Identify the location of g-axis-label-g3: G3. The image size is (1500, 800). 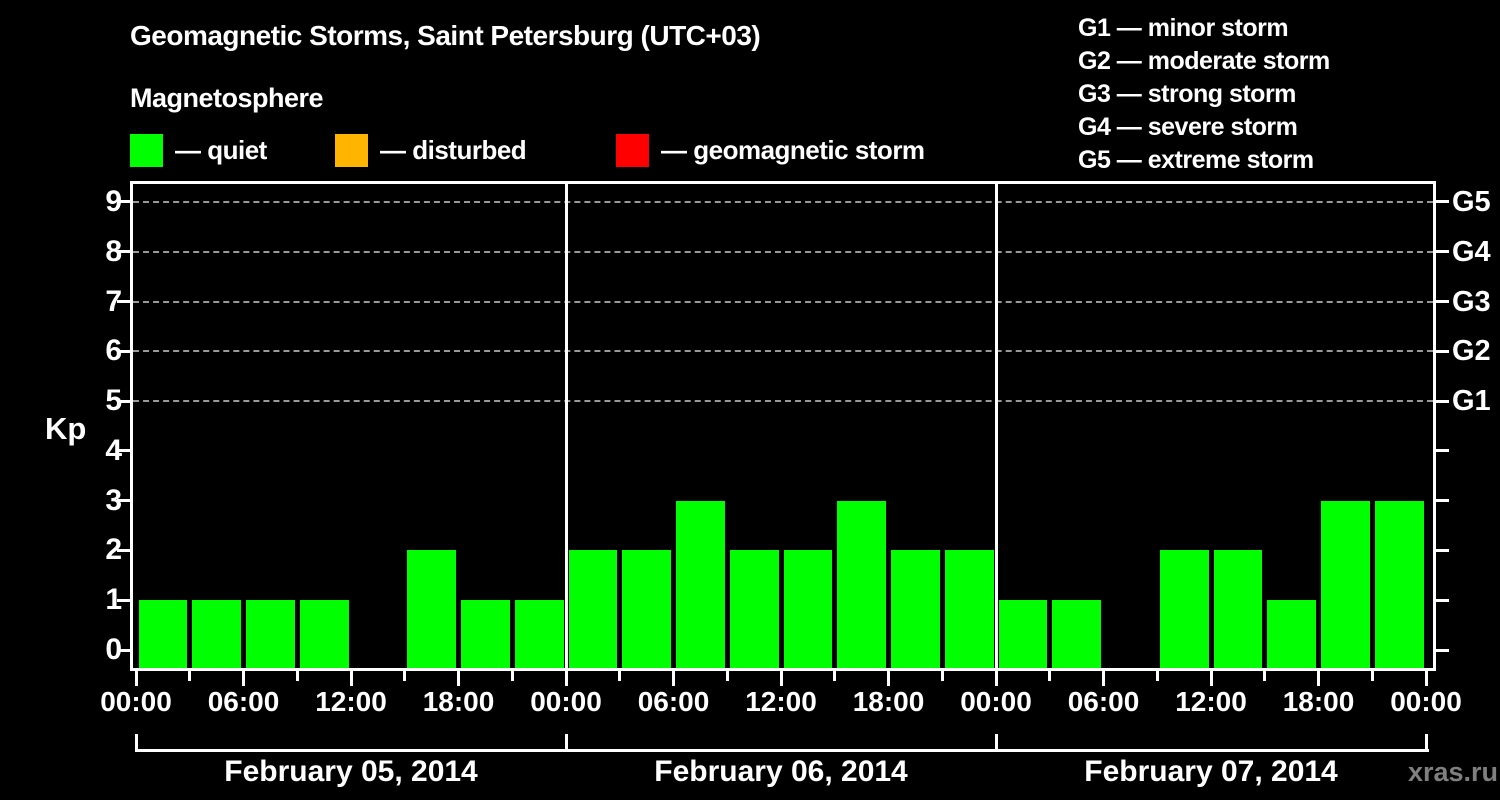
(1471, 301).